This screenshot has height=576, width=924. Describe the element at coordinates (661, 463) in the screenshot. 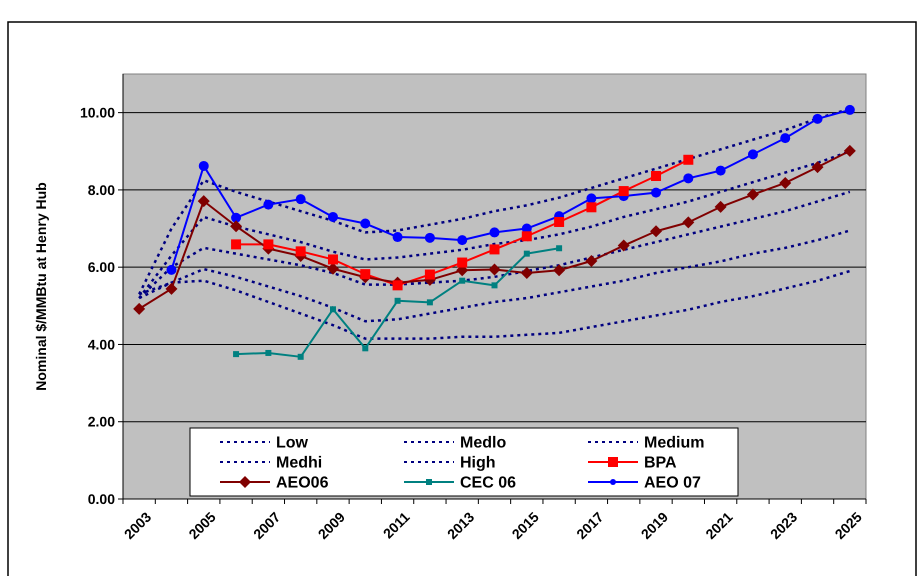

I see `legend-label: BPA` at that location.